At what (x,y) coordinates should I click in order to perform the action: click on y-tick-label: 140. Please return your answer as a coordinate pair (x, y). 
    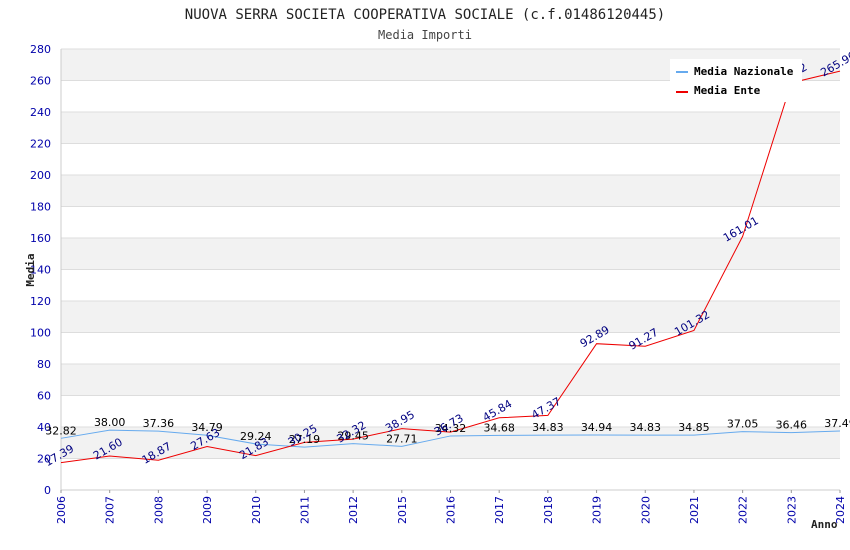
    Looking at the image, I should click on (40, 270).